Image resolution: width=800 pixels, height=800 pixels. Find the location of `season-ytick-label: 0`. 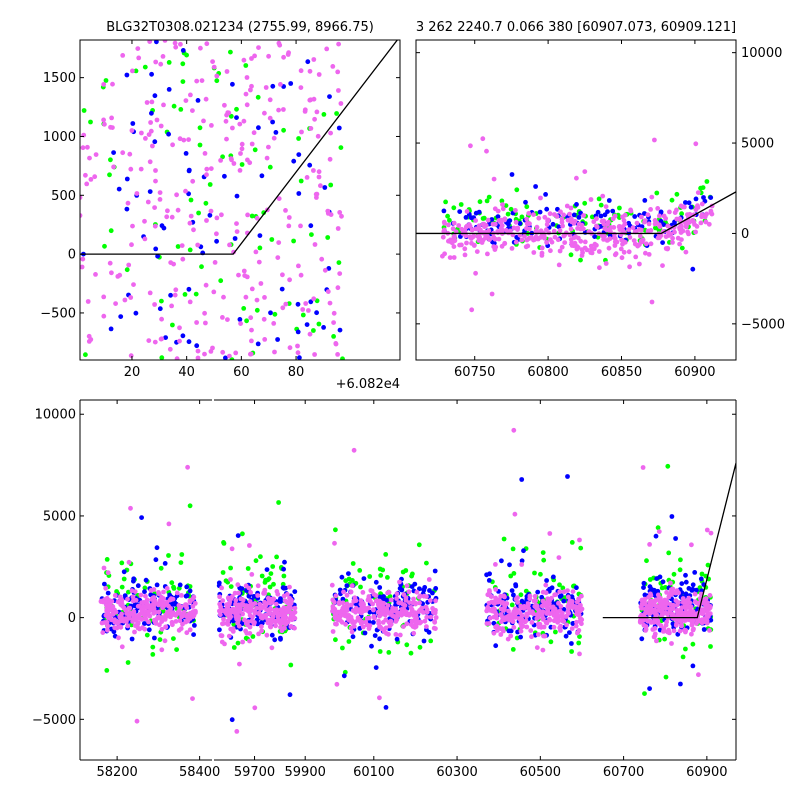

season-ytick-label: 0 is located at coordinates (745, 234).